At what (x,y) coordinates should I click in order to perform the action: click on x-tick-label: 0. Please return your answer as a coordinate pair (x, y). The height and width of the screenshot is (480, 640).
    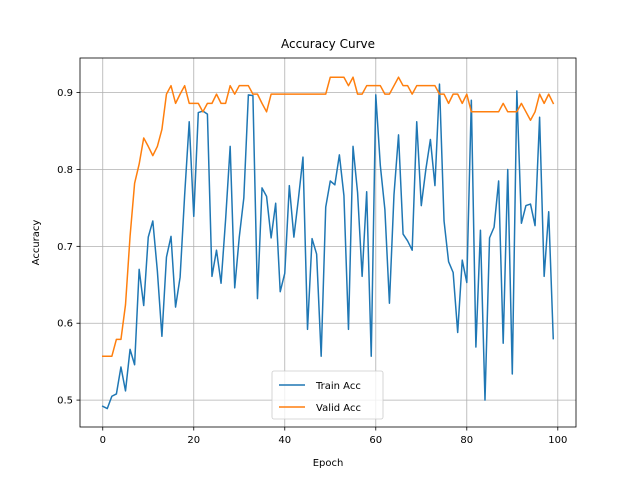
    Looking at the image, I should click on (103, 440).